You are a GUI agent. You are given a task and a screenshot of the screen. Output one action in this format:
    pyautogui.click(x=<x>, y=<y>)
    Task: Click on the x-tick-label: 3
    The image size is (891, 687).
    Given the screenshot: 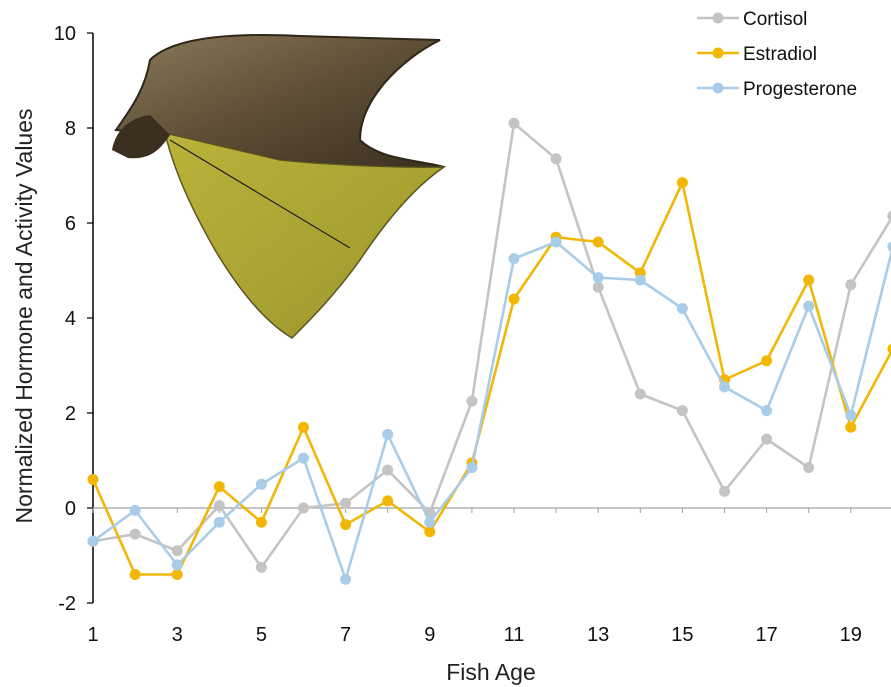 What is the action you would take?
    pyautogui.click(x=177, y=635)
    